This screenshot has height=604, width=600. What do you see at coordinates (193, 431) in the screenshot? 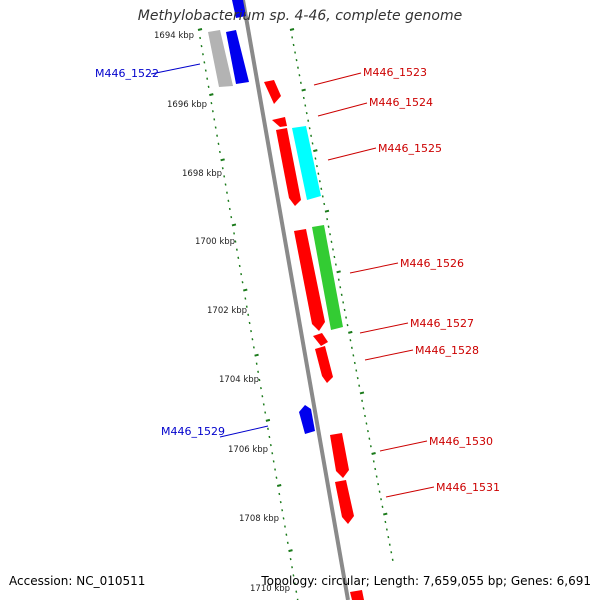
I see `gene-label-1529: M446_1529` at bounding box center [193, 431].